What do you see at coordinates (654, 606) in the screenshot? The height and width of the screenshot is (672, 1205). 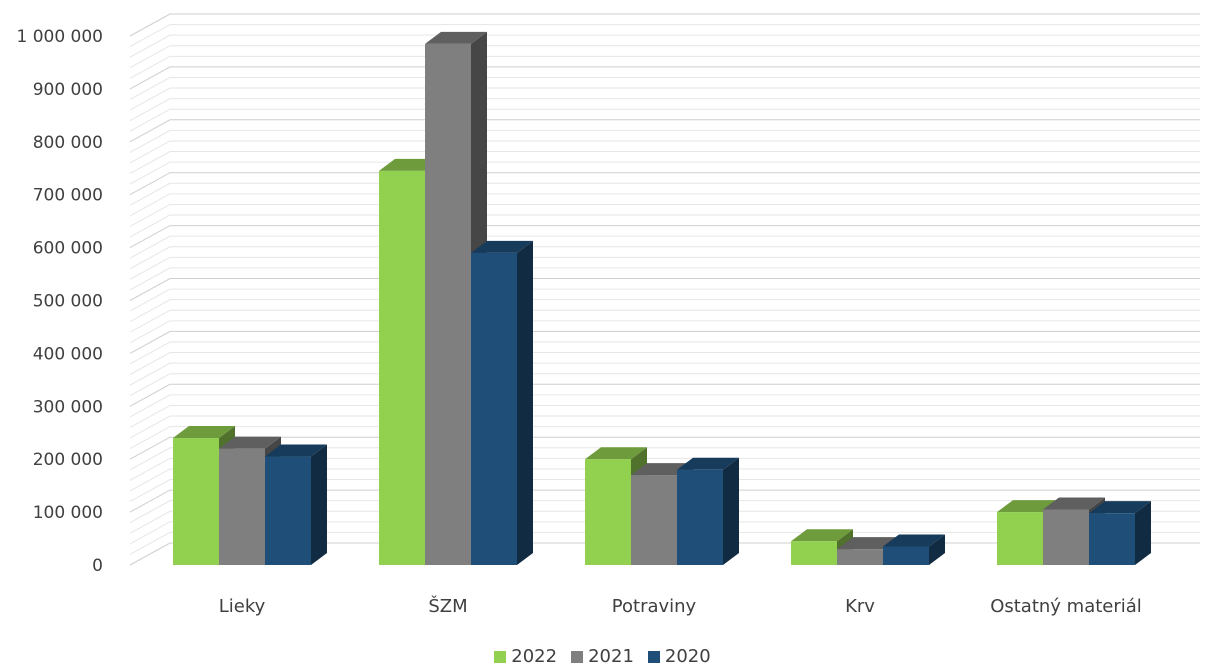 I see `x-tick-label: Potraviny` at bounding box center [654, 606].